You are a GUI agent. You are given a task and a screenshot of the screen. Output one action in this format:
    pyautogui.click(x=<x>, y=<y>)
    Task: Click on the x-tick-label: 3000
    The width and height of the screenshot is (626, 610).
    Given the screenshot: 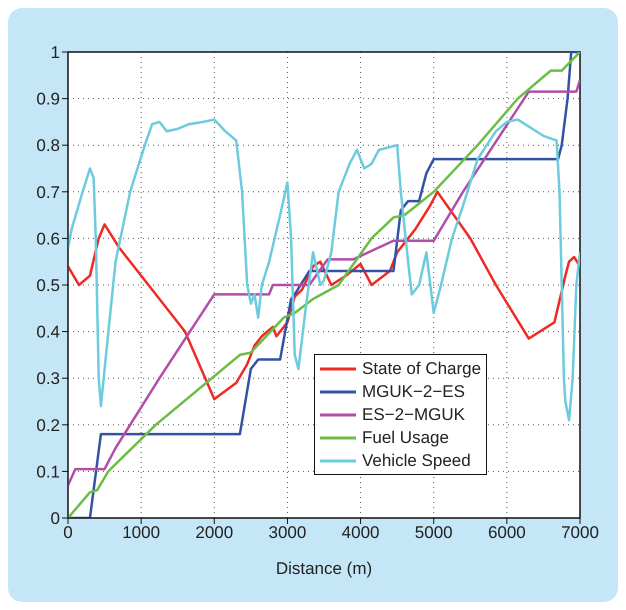 What is the action you would take?
    pyautogui.click(x=287, y=532)
    